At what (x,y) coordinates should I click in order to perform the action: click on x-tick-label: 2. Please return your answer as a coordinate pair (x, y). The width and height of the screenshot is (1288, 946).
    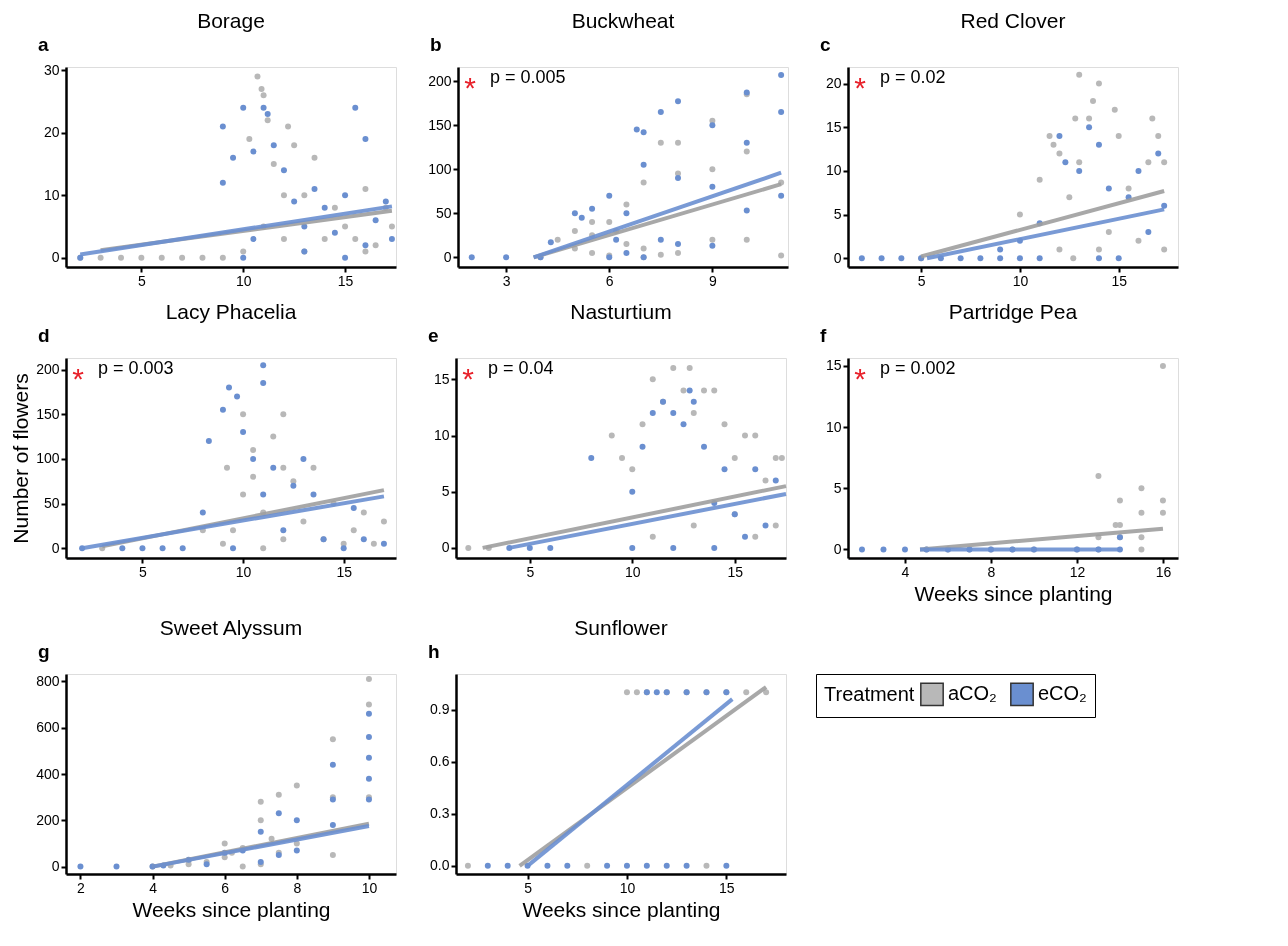
    Looking at the image, I should click on (81, 887).